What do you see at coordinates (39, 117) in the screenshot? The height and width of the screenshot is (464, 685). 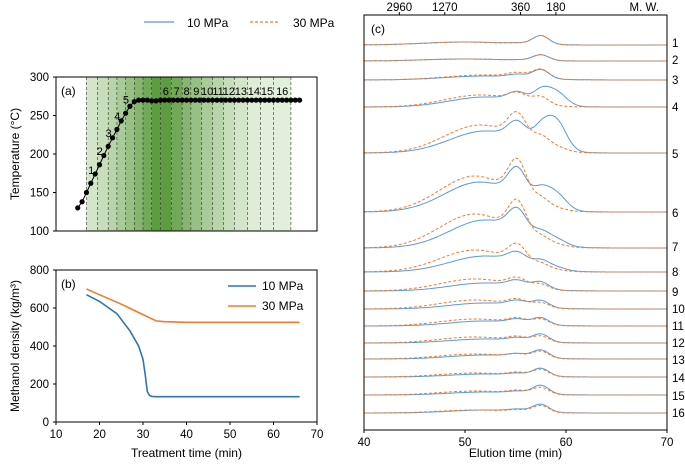 I see `panel-a-ytick-label: 250` at bounding box center [39, 117].